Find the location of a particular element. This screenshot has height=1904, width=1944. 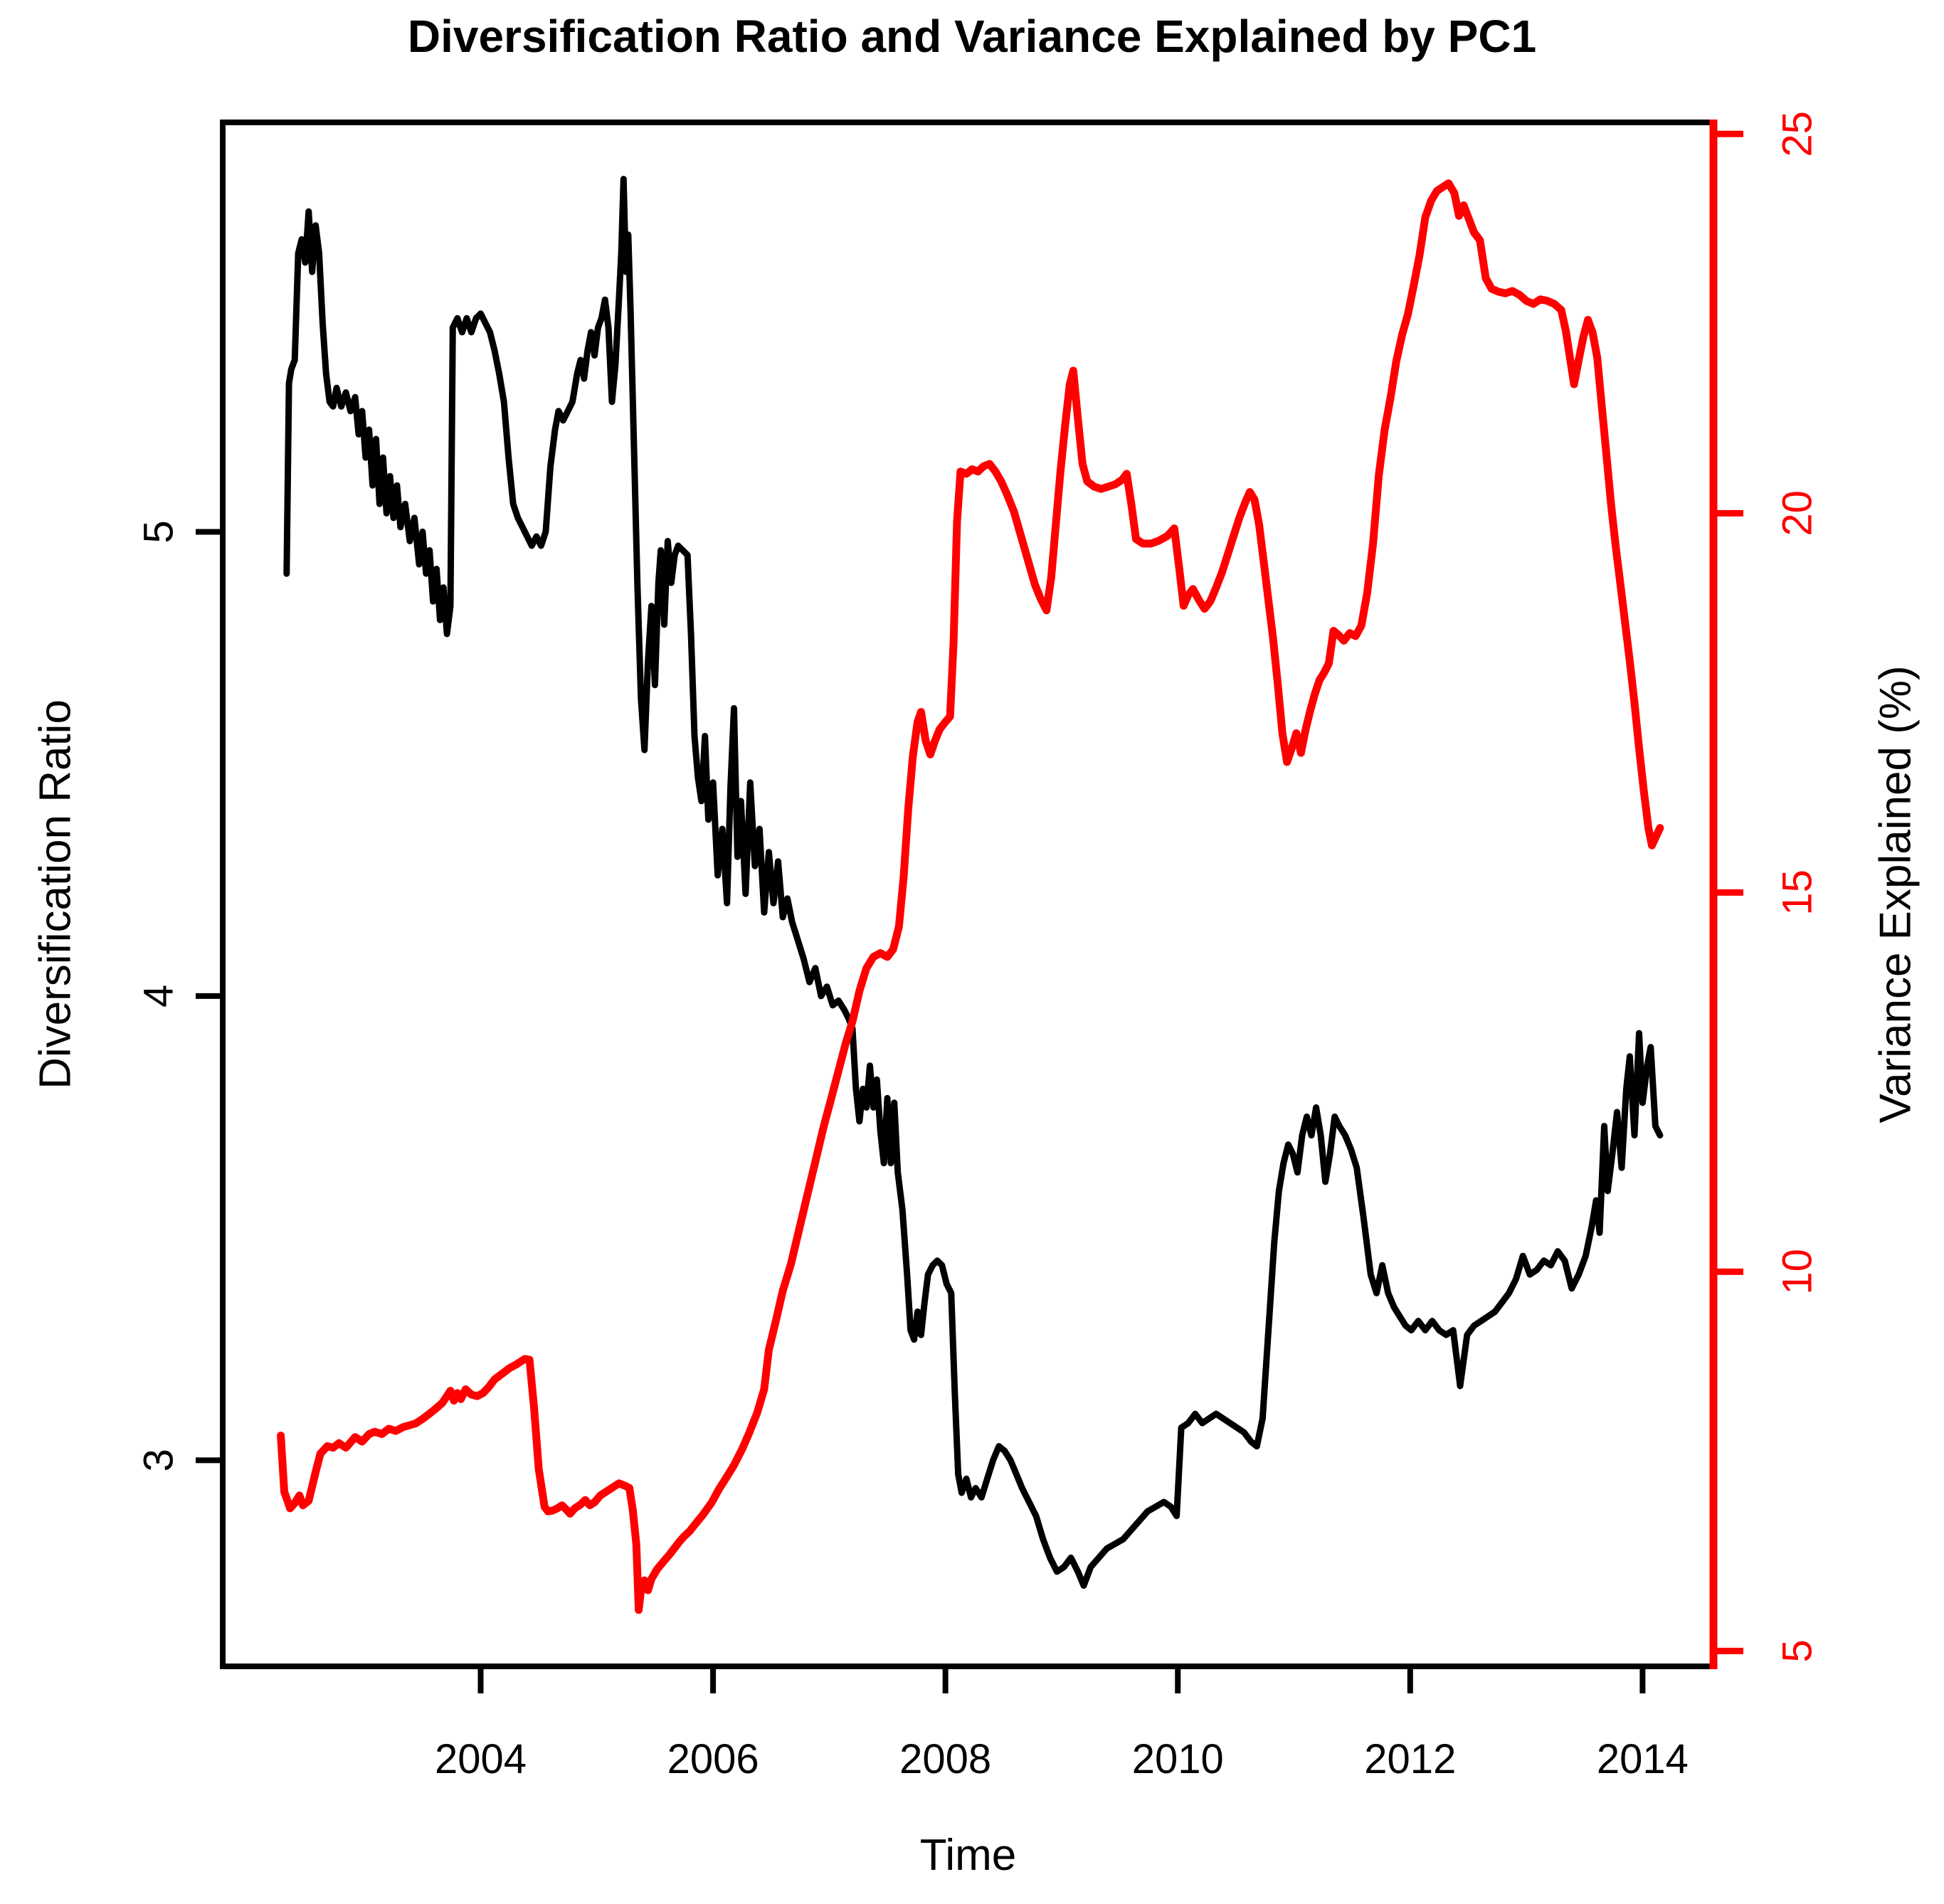

x-axis-label: Time is located at coordinates (968, 1855).